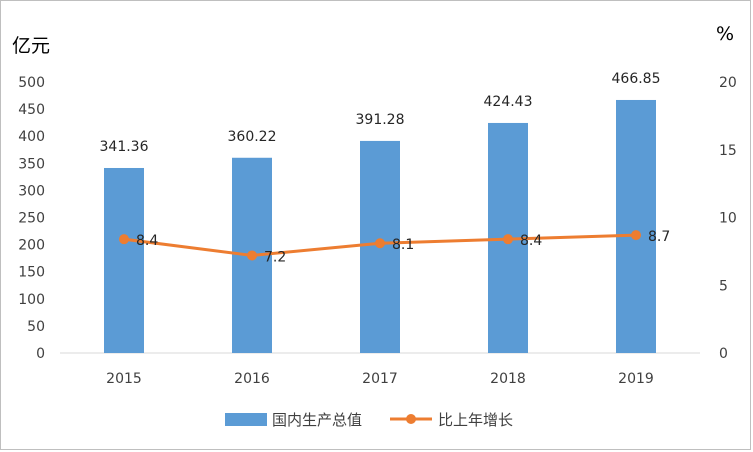  I want to click on line-value-label: 8.1, so click(403, 245).